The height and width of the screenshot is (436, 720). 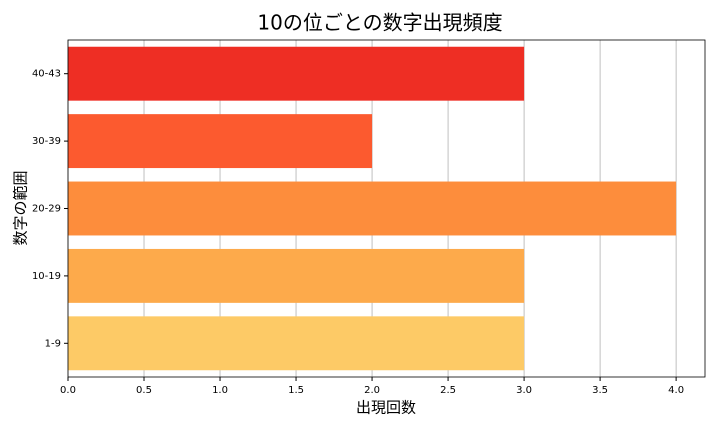 What do you see at coordinates (372, 390) in the screenshot?
I see `x-tick-label: 2.0` at bounding box center [372, 390].